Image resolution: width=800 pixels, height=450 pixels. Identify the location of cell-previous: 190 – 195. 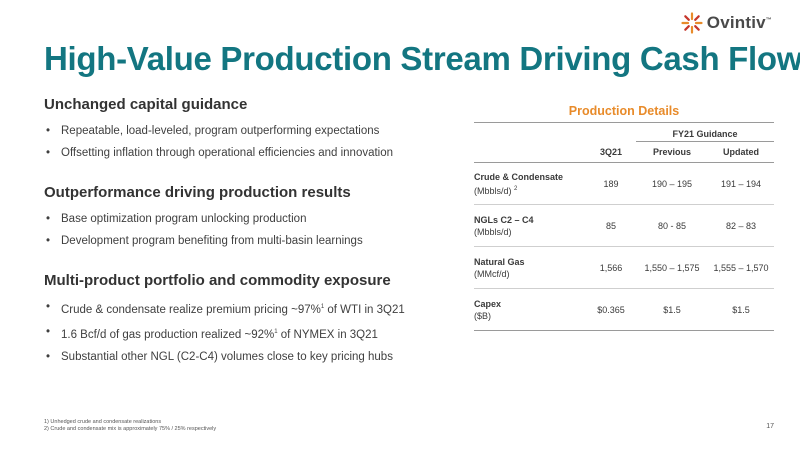
(672, 183).